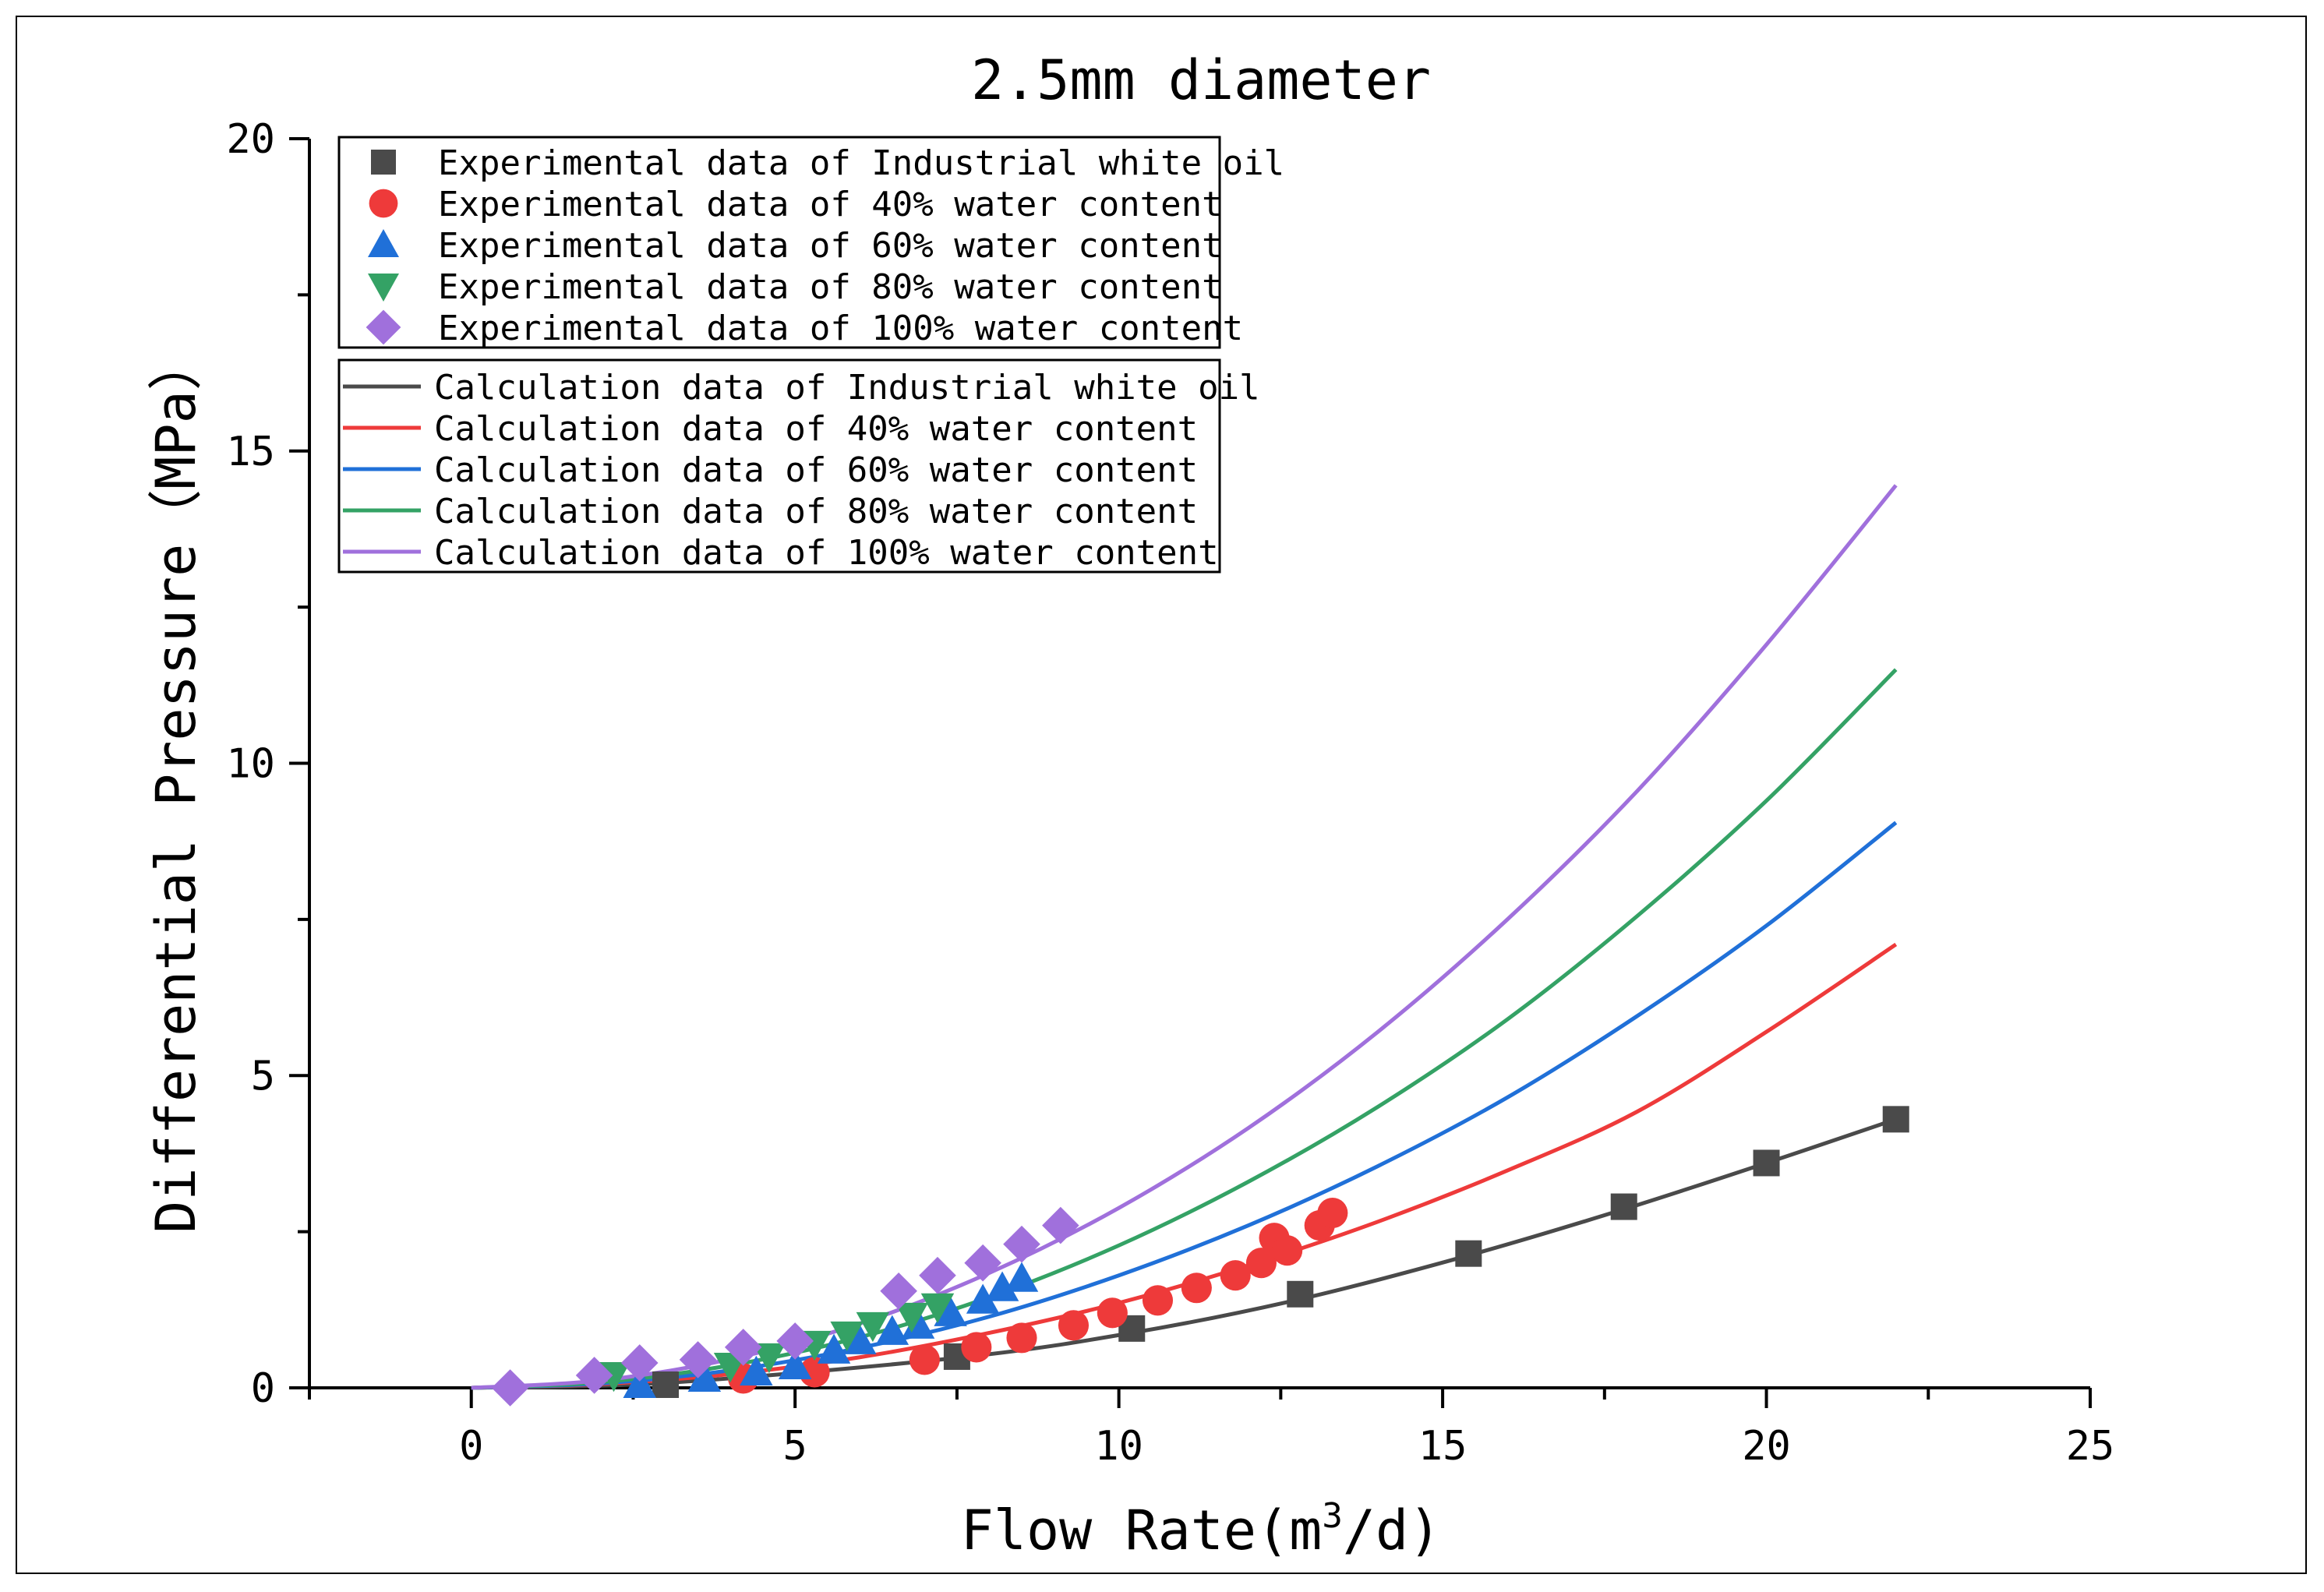  Describe the element at coordinates (816, 470) in the screenshot. I see `legend-label: Calculation data of 60% water content` at that location.